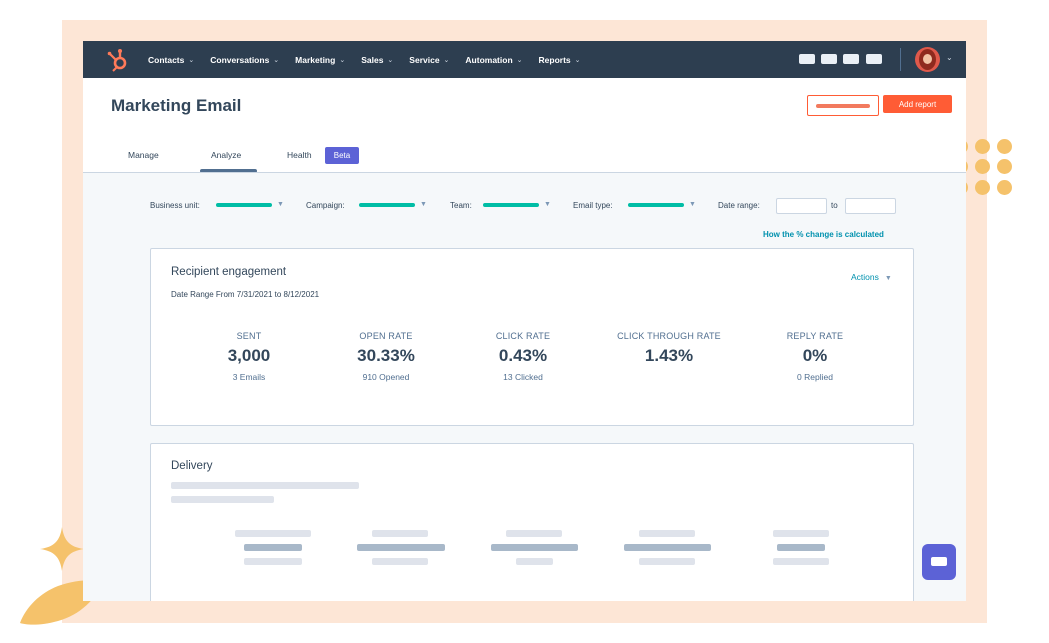 The width and height of the screenshot is (1049, 643). What do you see at coordinates (342, 155) in the screenshot?
I see `beta-badge: Beta` at bounding box center [342, 155].